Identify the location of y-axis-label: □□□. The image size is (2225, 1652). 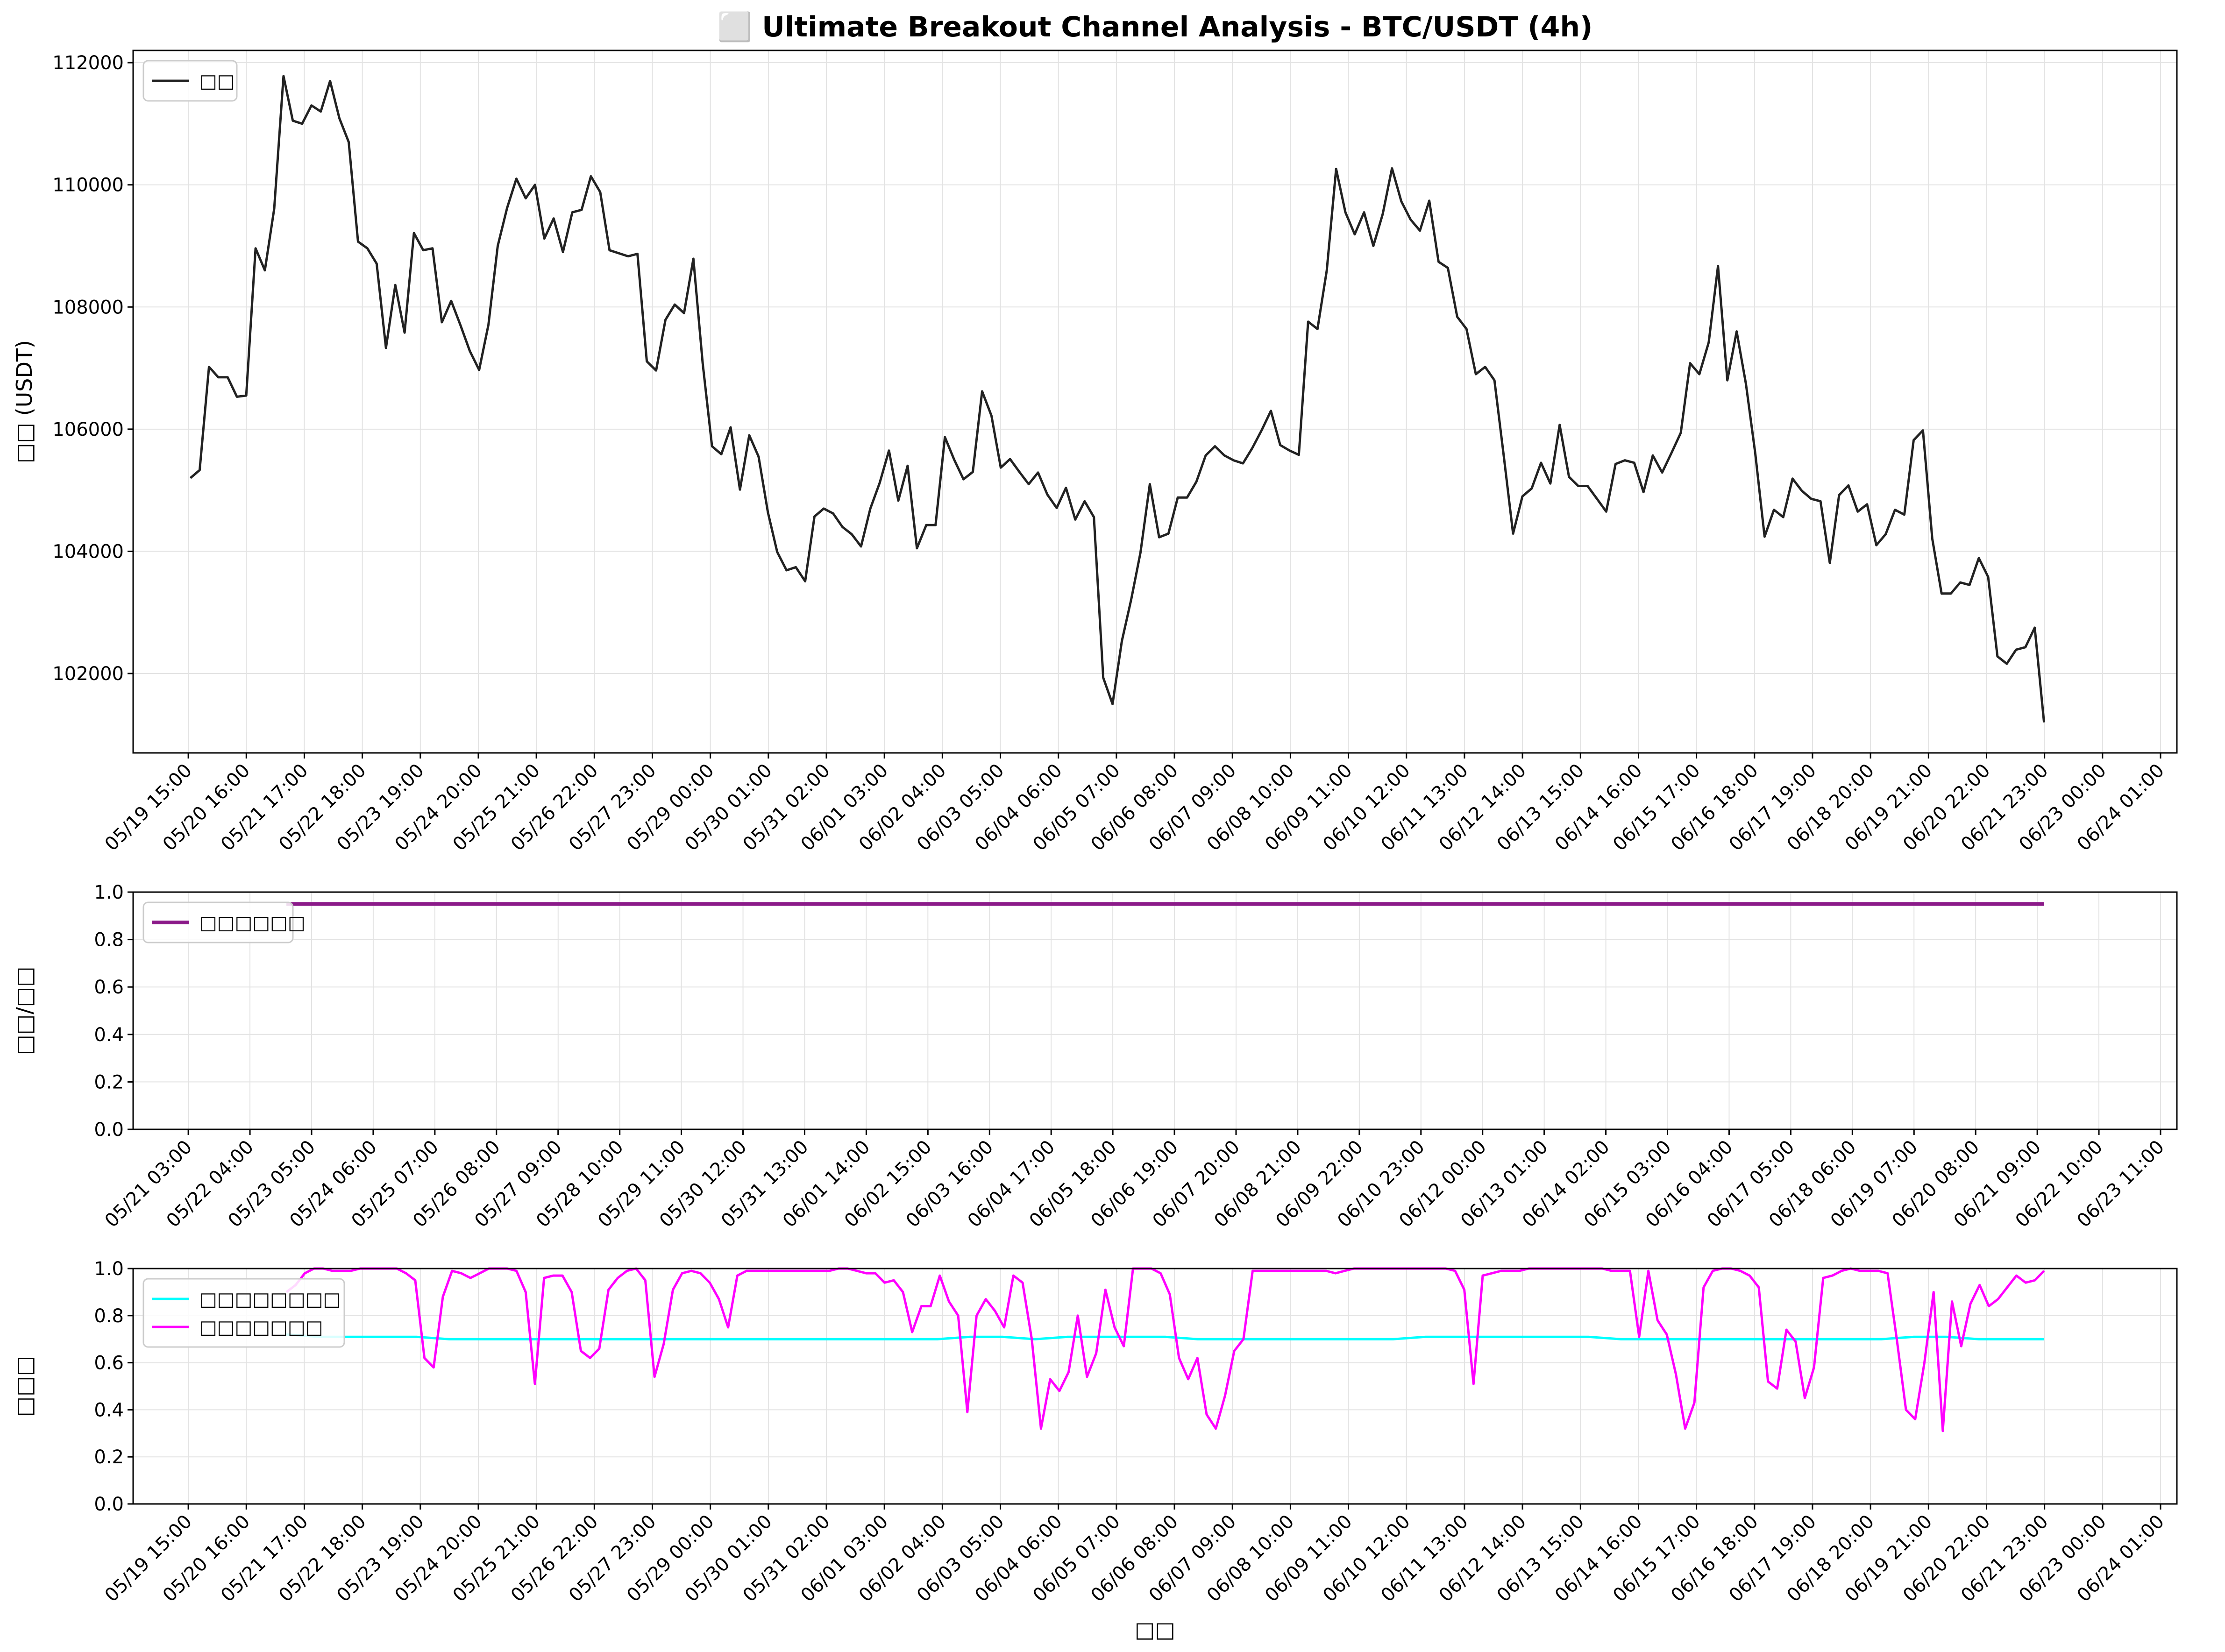
(24, 1386).